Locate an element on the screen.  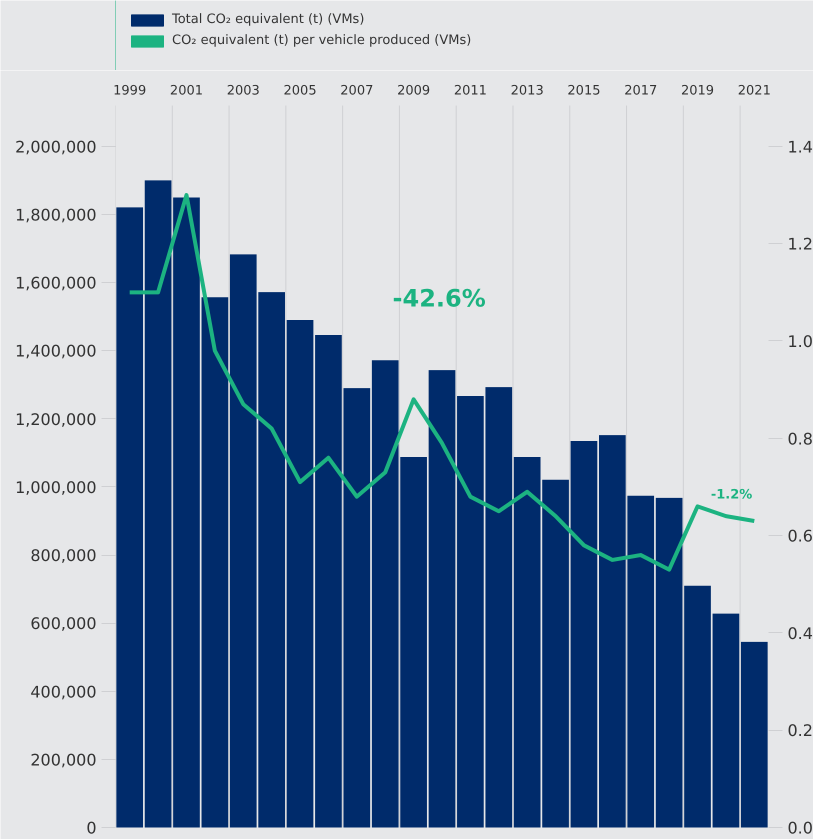
y-tick-label: 400,000 is located at coordinates (63, 692).